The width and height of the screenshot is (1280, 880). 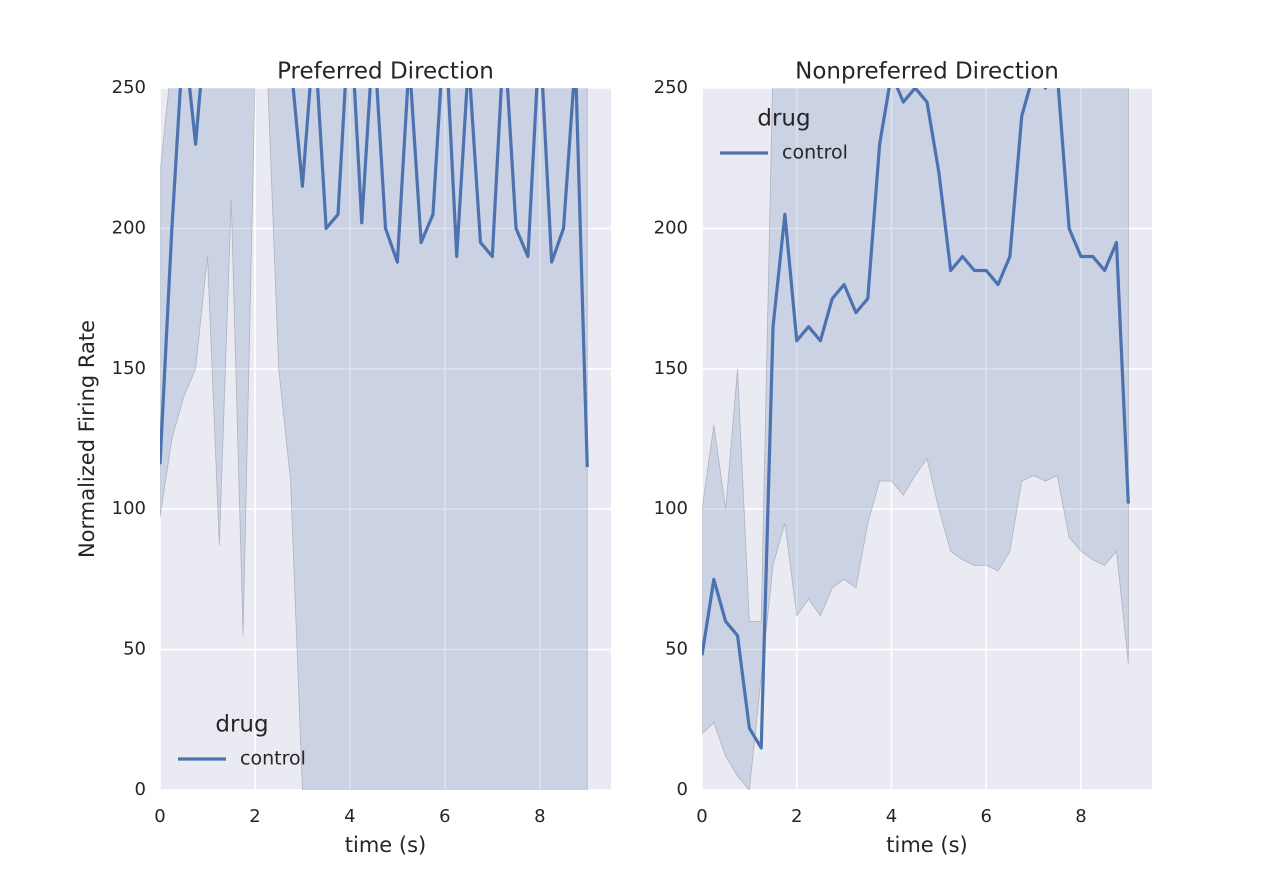 What do you see at coordinates (927, 72) in the screenshot?
I see `chart-title: Nonpreferred Direction` at bounding box center [927, 72].